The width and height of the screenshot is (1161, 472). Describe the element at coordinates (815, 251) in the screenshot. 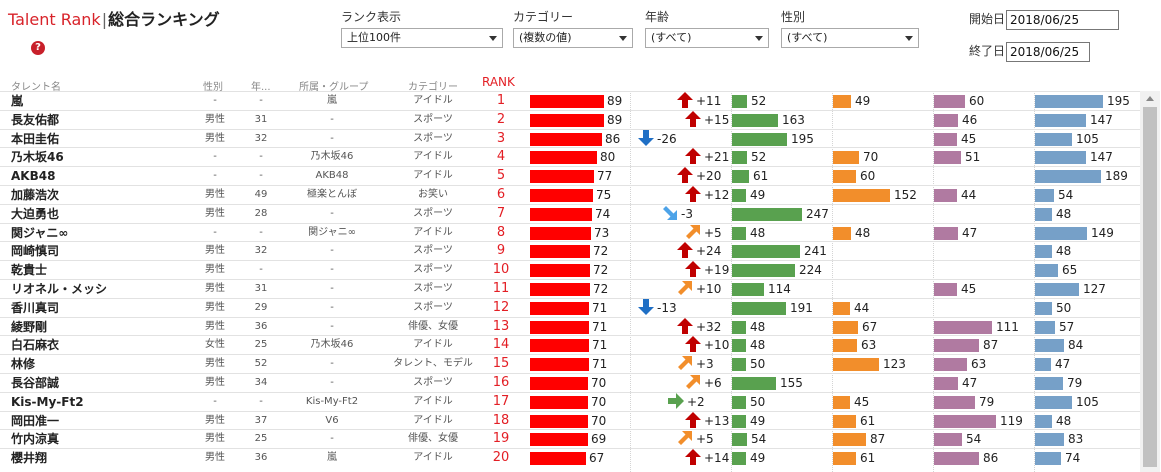

I see `metric-value: 241` at that location.